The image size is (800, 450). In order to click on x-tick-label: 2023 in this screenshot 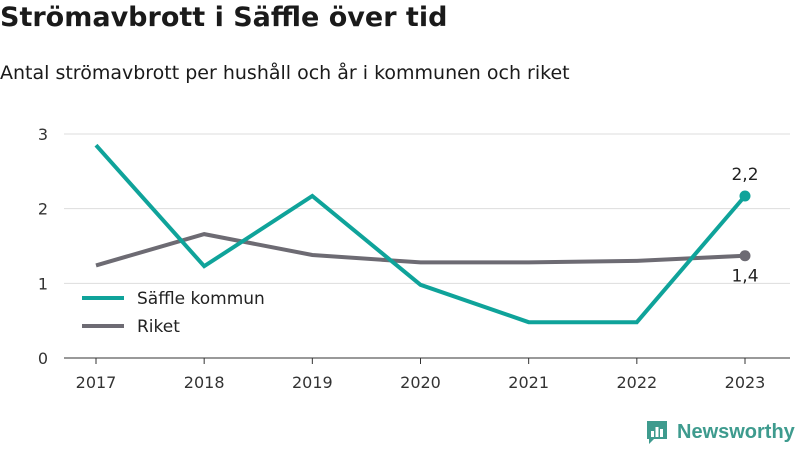, I will do `click(745, 382)`.